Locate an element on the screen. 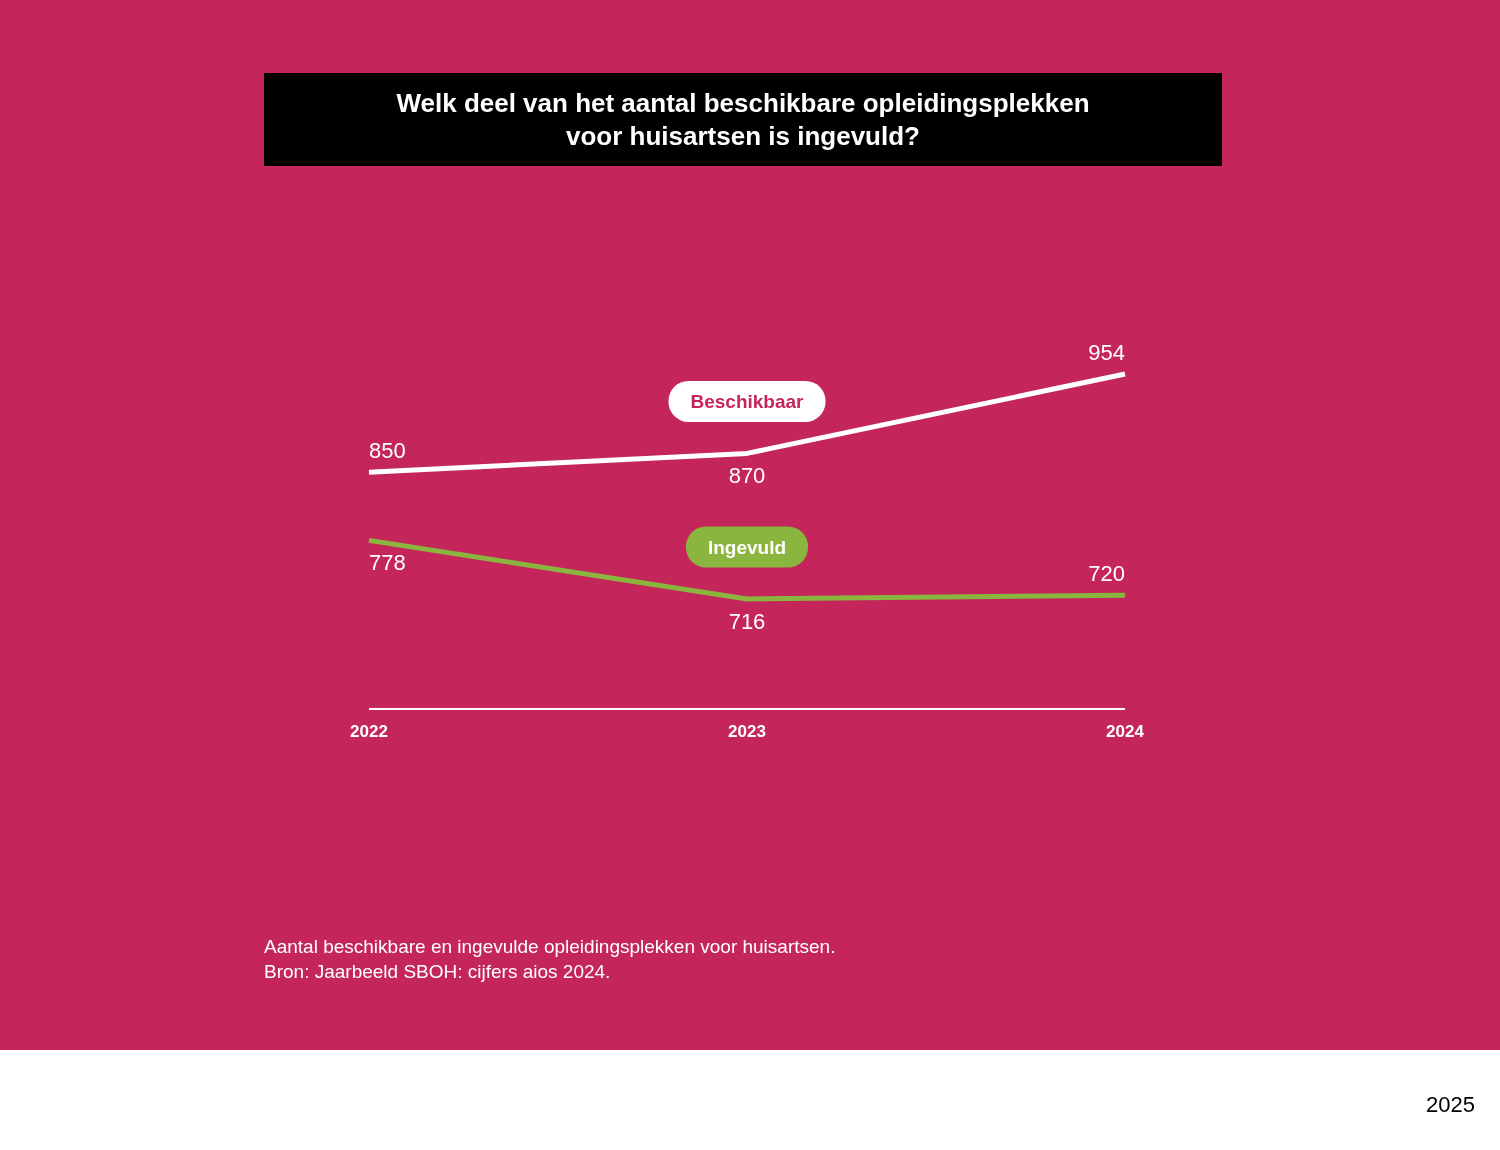 Image resolution: width=1500 pixels, height=1150 pixels. x-tick-label: 2023 is located at coordinates (747, 731).